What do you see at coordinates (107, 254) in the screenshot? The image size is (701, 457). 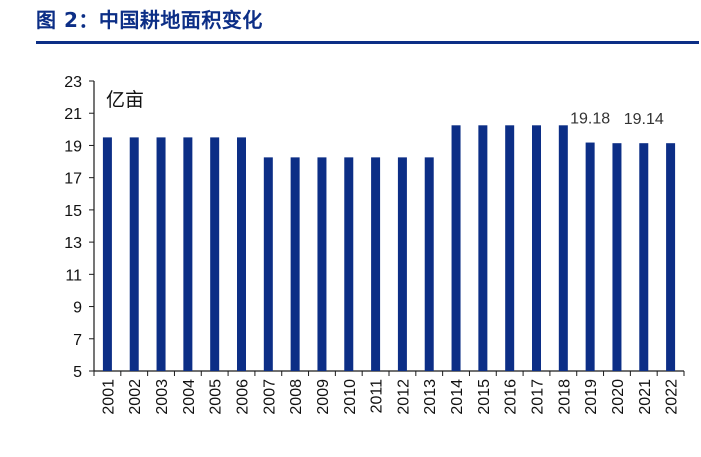 I see `bar-2001` at bounding box center [107, 254].